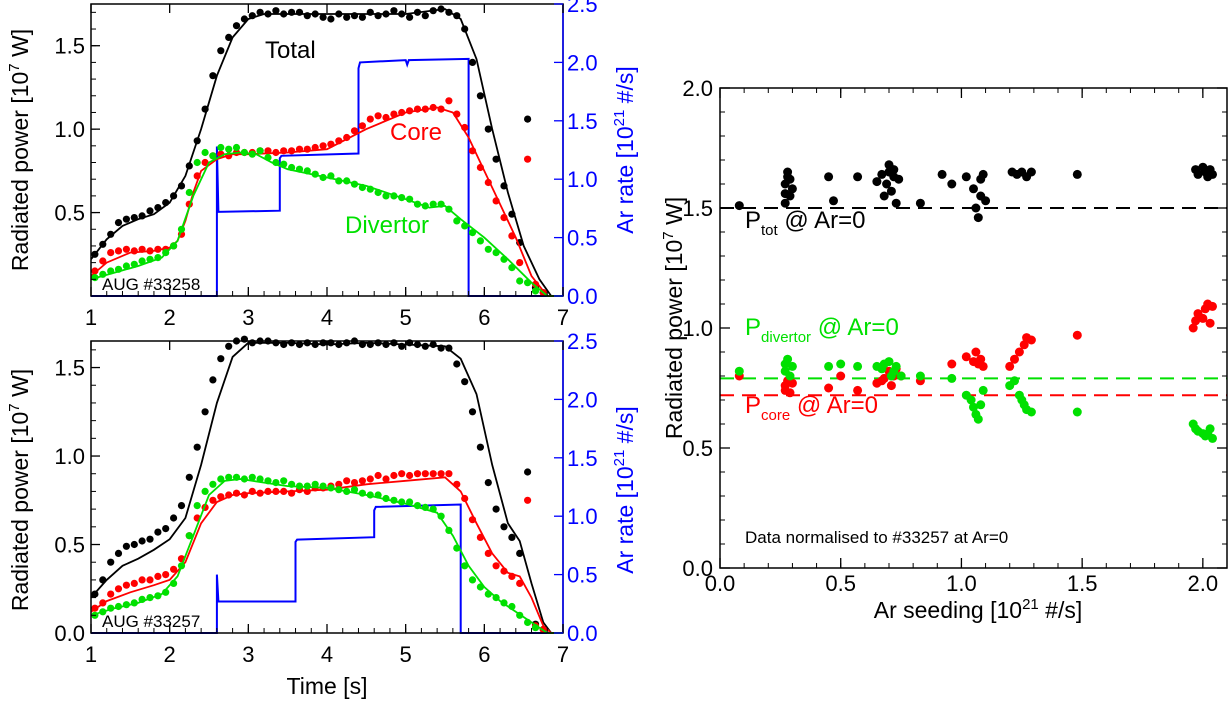 The width and height of the screenshot is (1230, 703). I want to click on panel-right-xlabel: Ar seeding [1021 #/s], so click(978, 609).